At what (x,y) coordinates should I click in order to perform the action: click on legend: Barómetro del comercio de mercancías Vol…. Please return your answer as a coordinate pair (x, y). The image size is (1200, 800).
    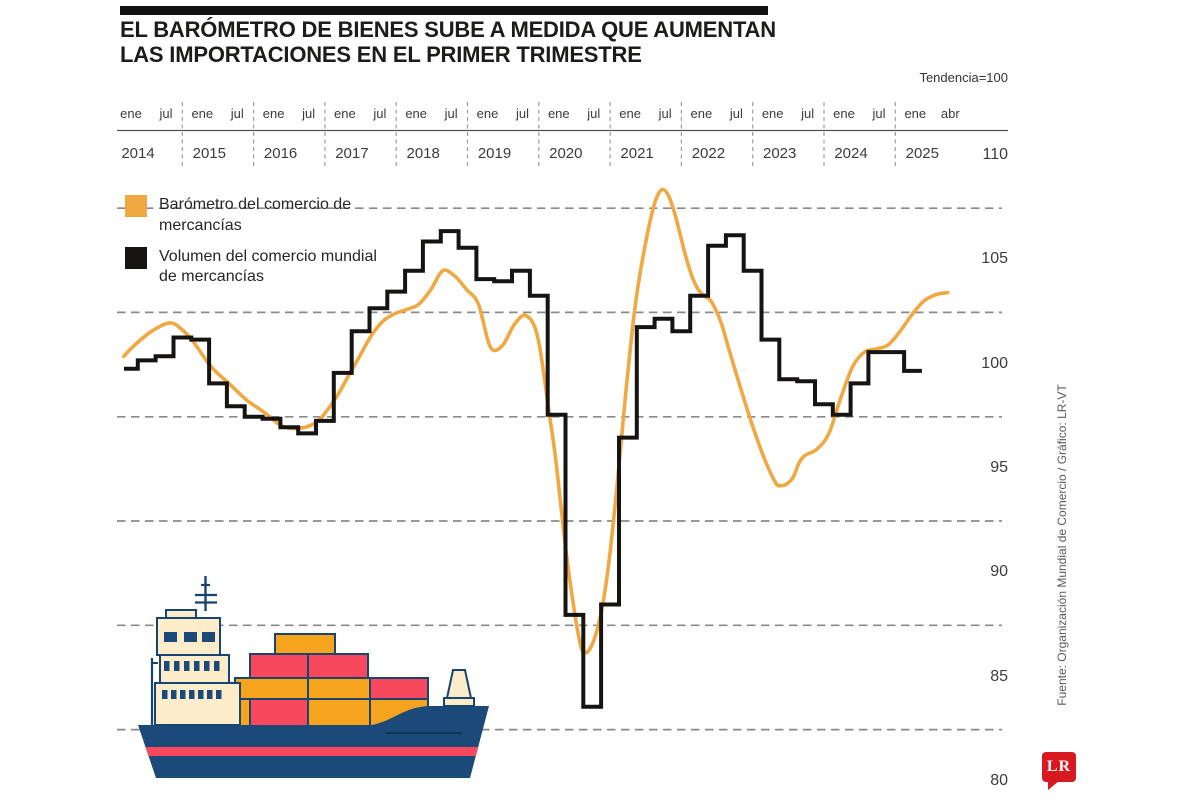
    Looking at the image, I should click on (254, 246).